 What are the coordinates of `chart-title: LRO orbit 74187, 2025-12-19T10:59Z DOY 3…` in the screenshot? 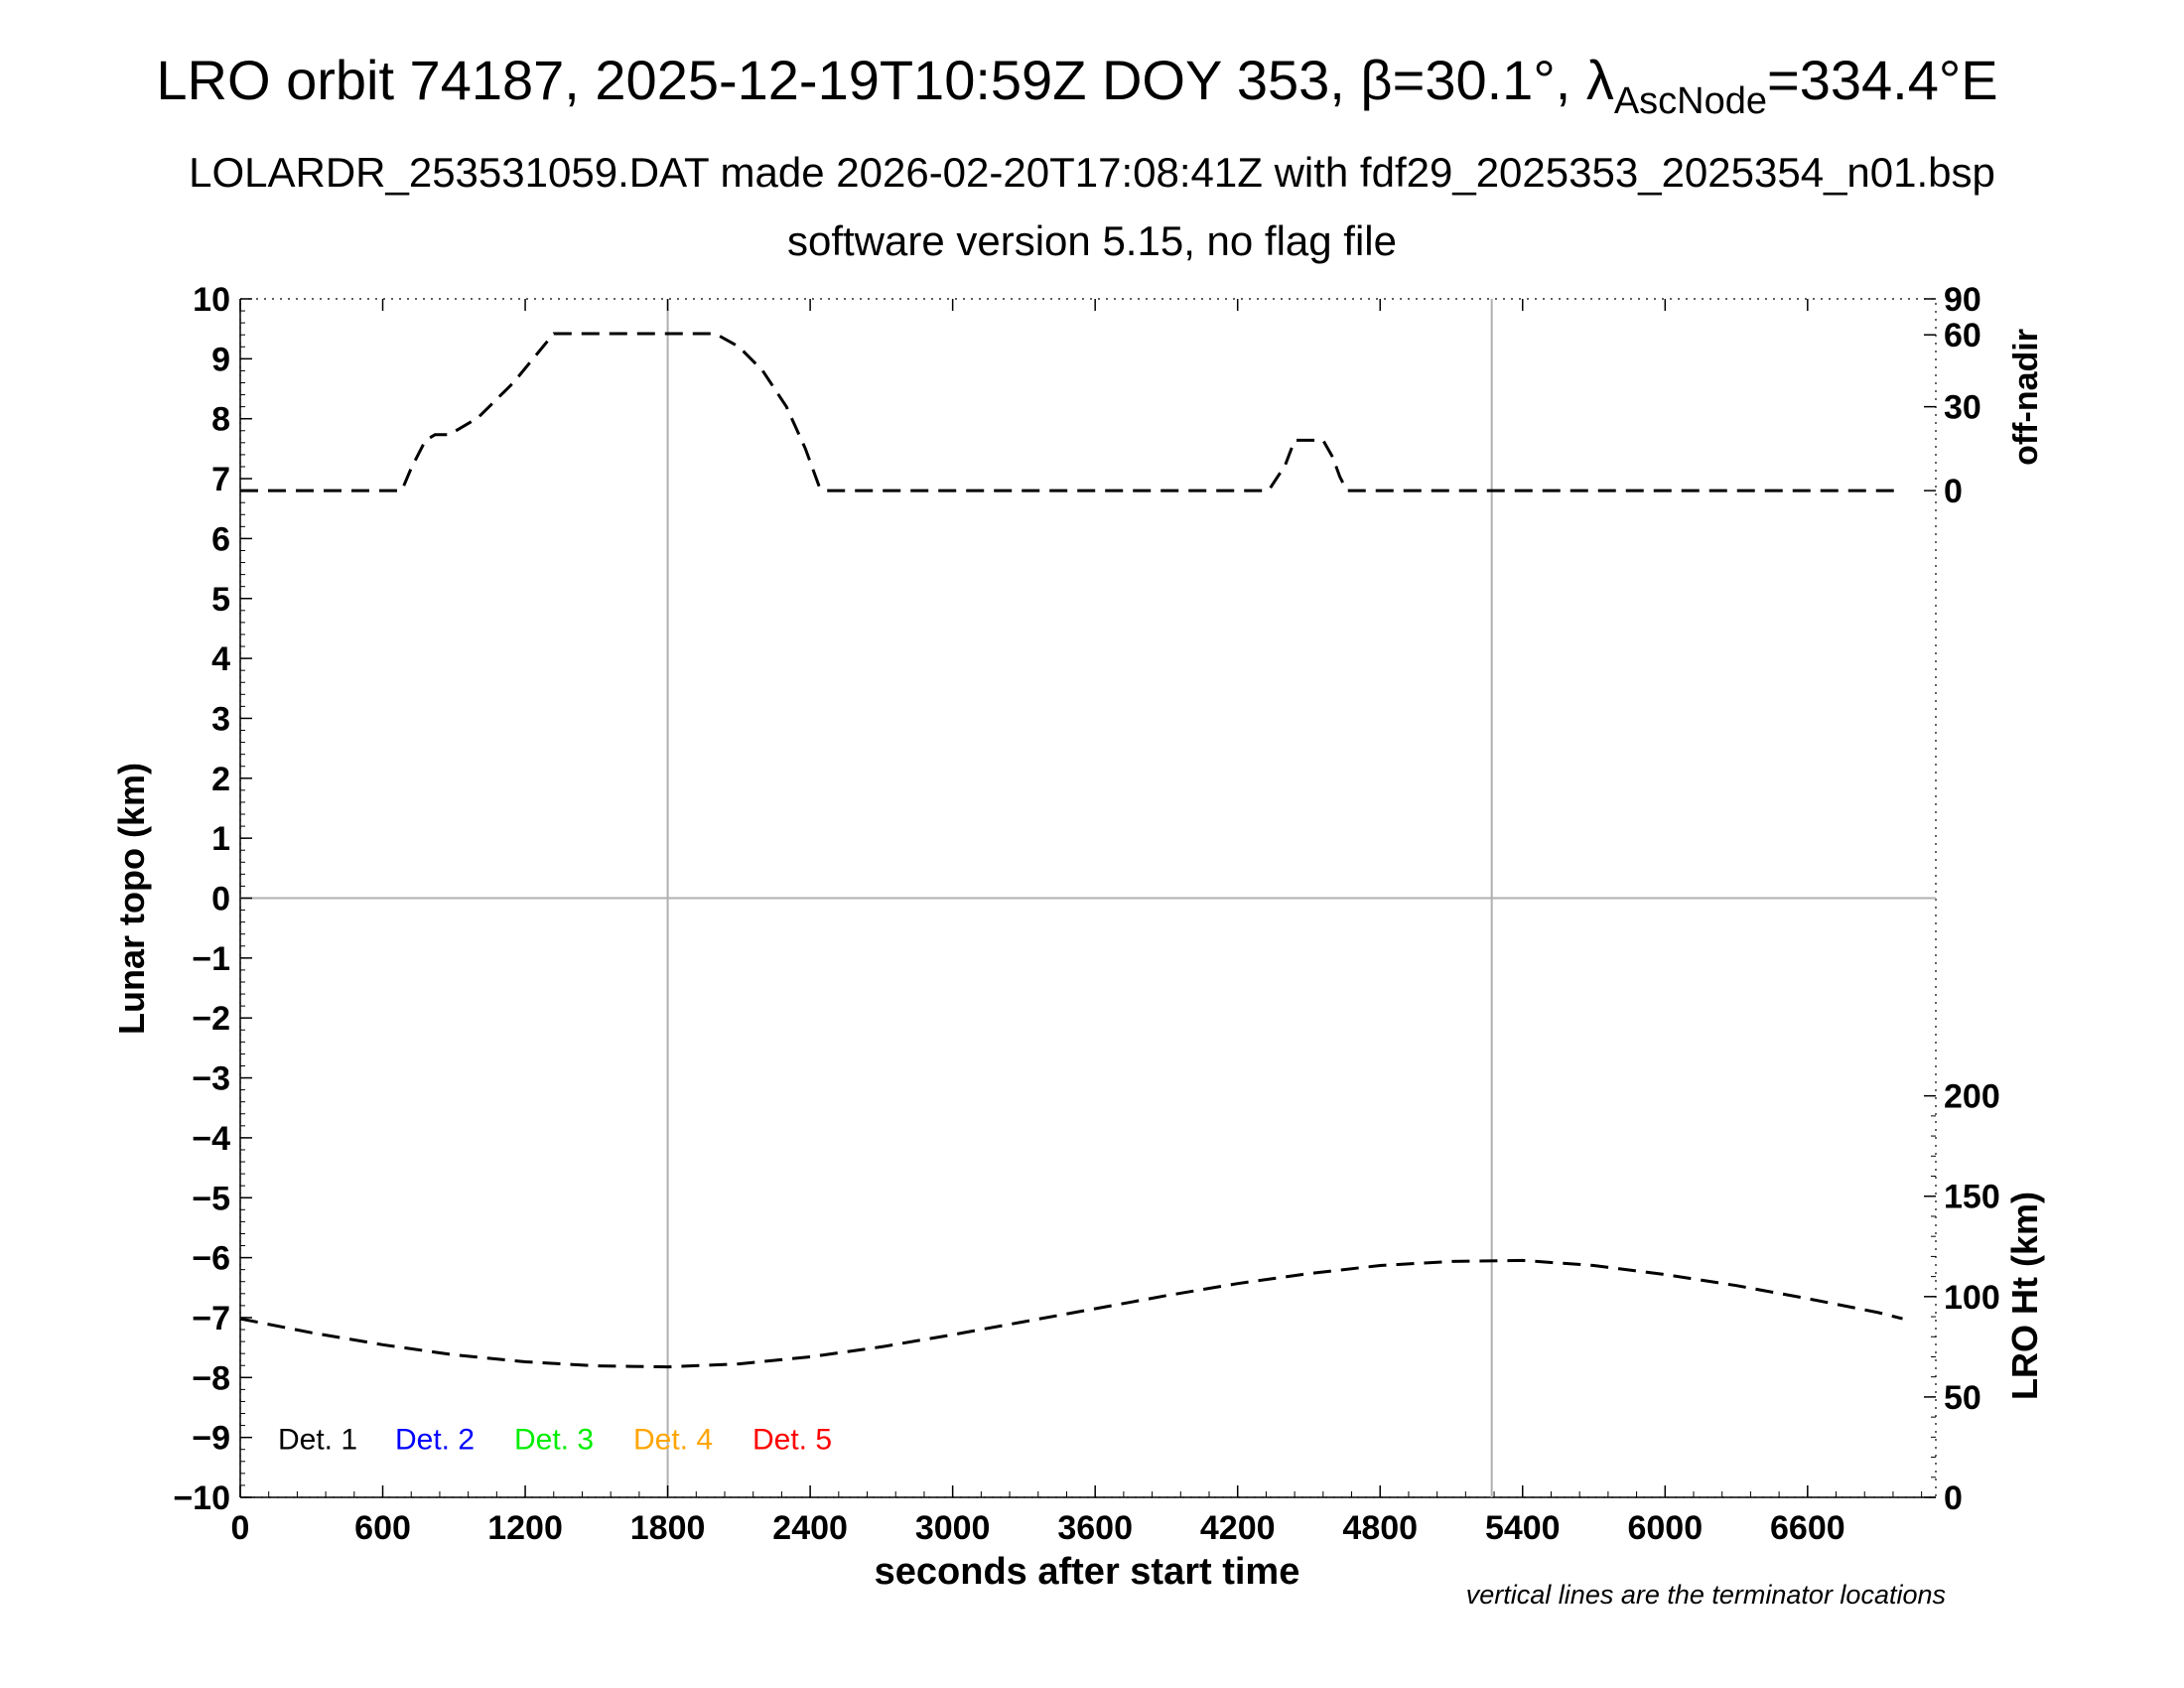 It's located at (1076, 85).